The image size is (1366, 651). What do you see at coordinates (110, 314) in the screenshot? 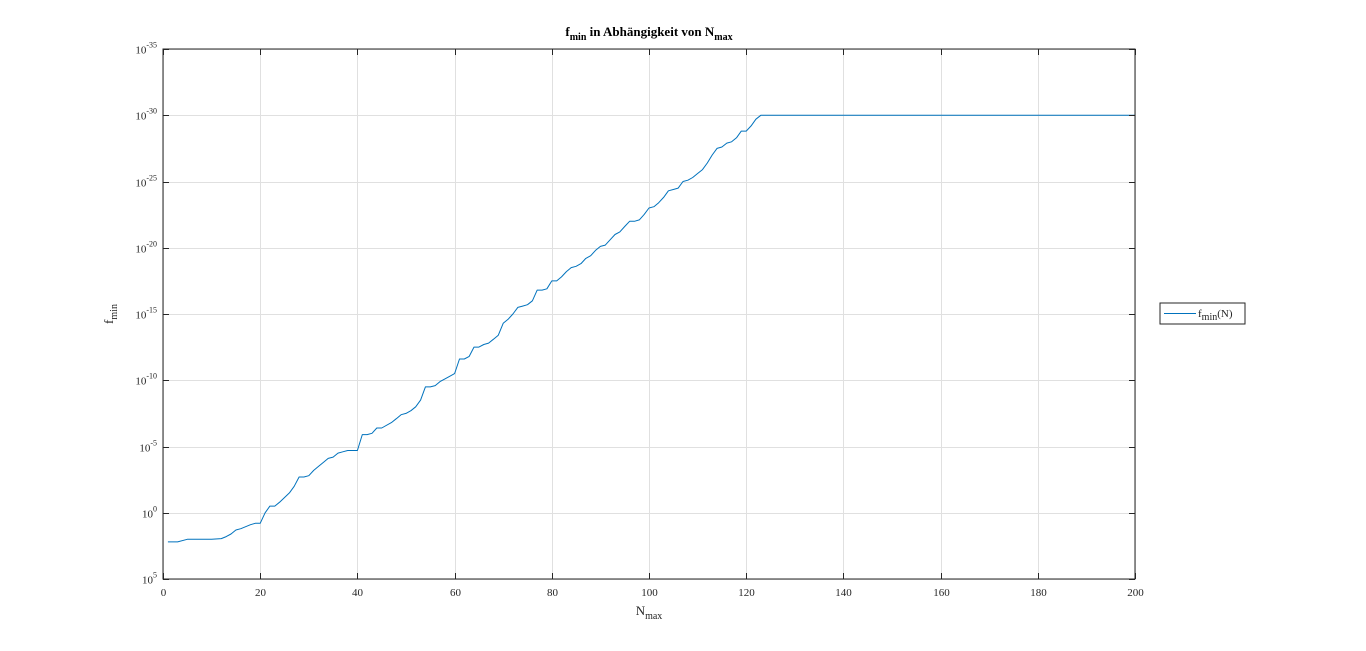
I see `y-axis-label: fmin` at bounding box center [110, 314].